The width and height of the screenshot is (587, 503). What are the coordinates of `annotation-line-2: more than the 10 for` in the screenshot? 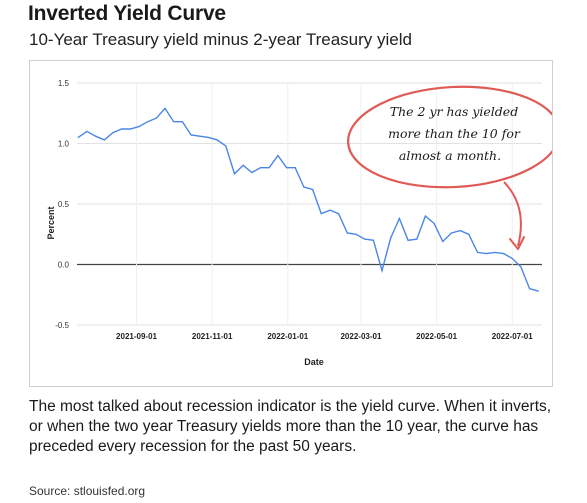 It's located at (454, 133).